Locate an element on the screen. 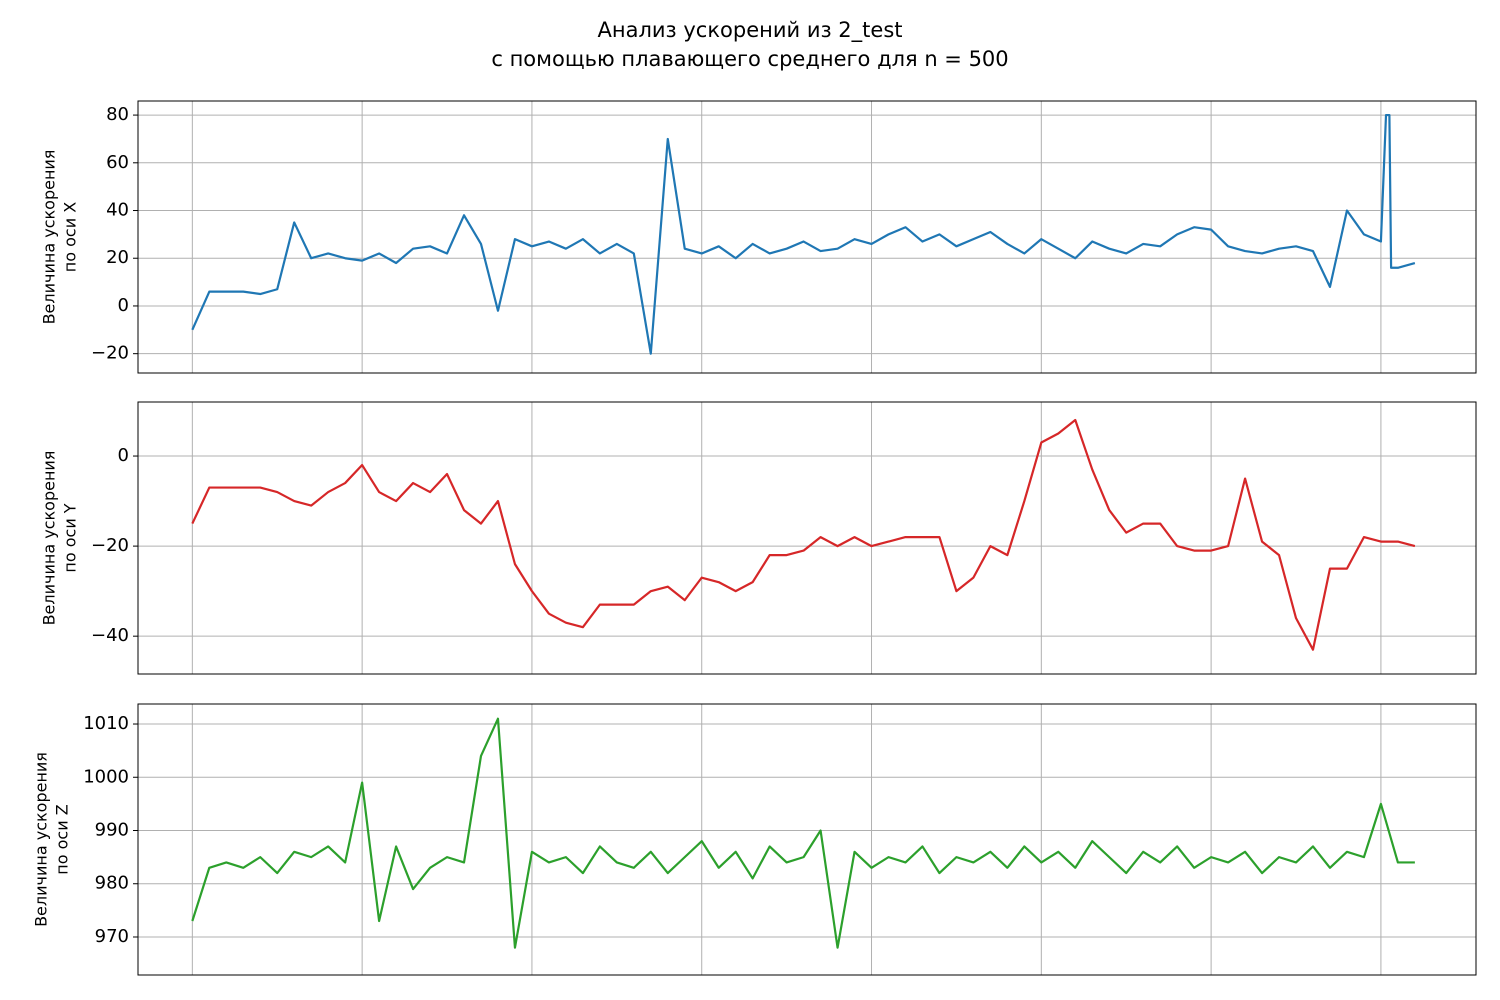  y-tick-label: 980 is located at coordinates (112, 883).